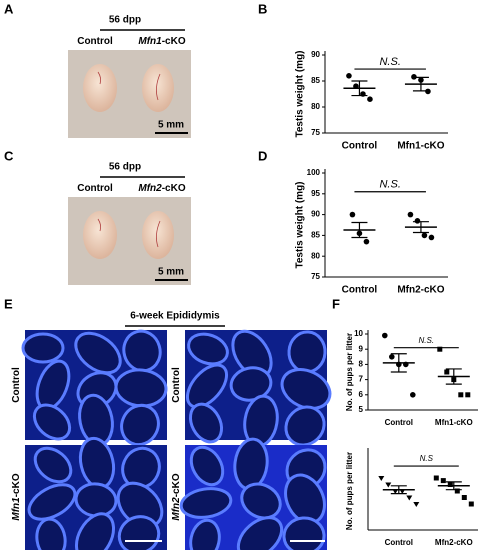 This screenshot has width=491, height=550. I want to click on group-label: Mfn1-cKO, so click(161, 41).